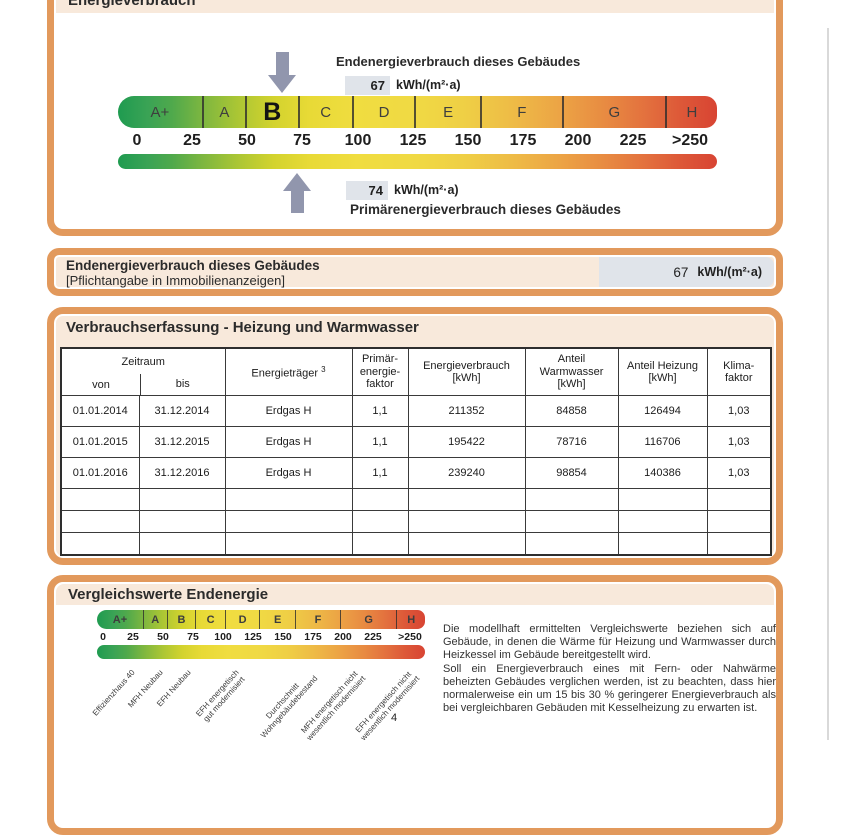  I want to click on class-segment-e: E, so click(277, 619).